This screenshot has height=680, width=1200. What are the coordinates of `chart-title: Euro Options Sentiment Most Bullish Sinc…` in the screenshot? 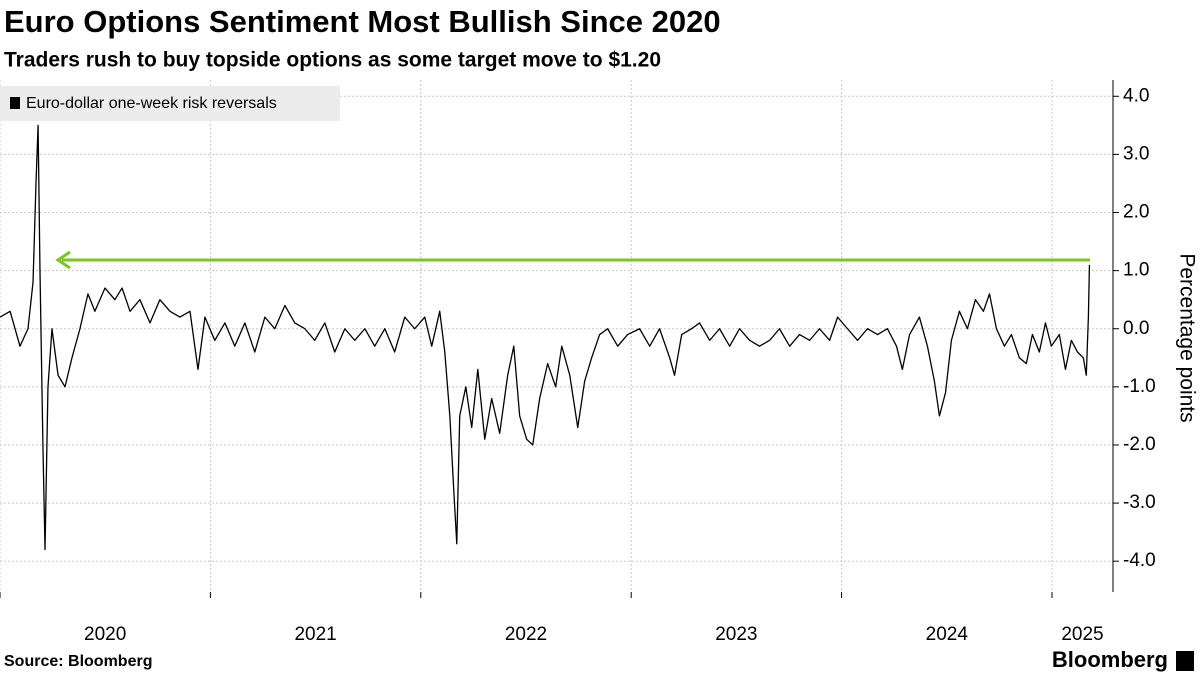 It's located at (362, 21).